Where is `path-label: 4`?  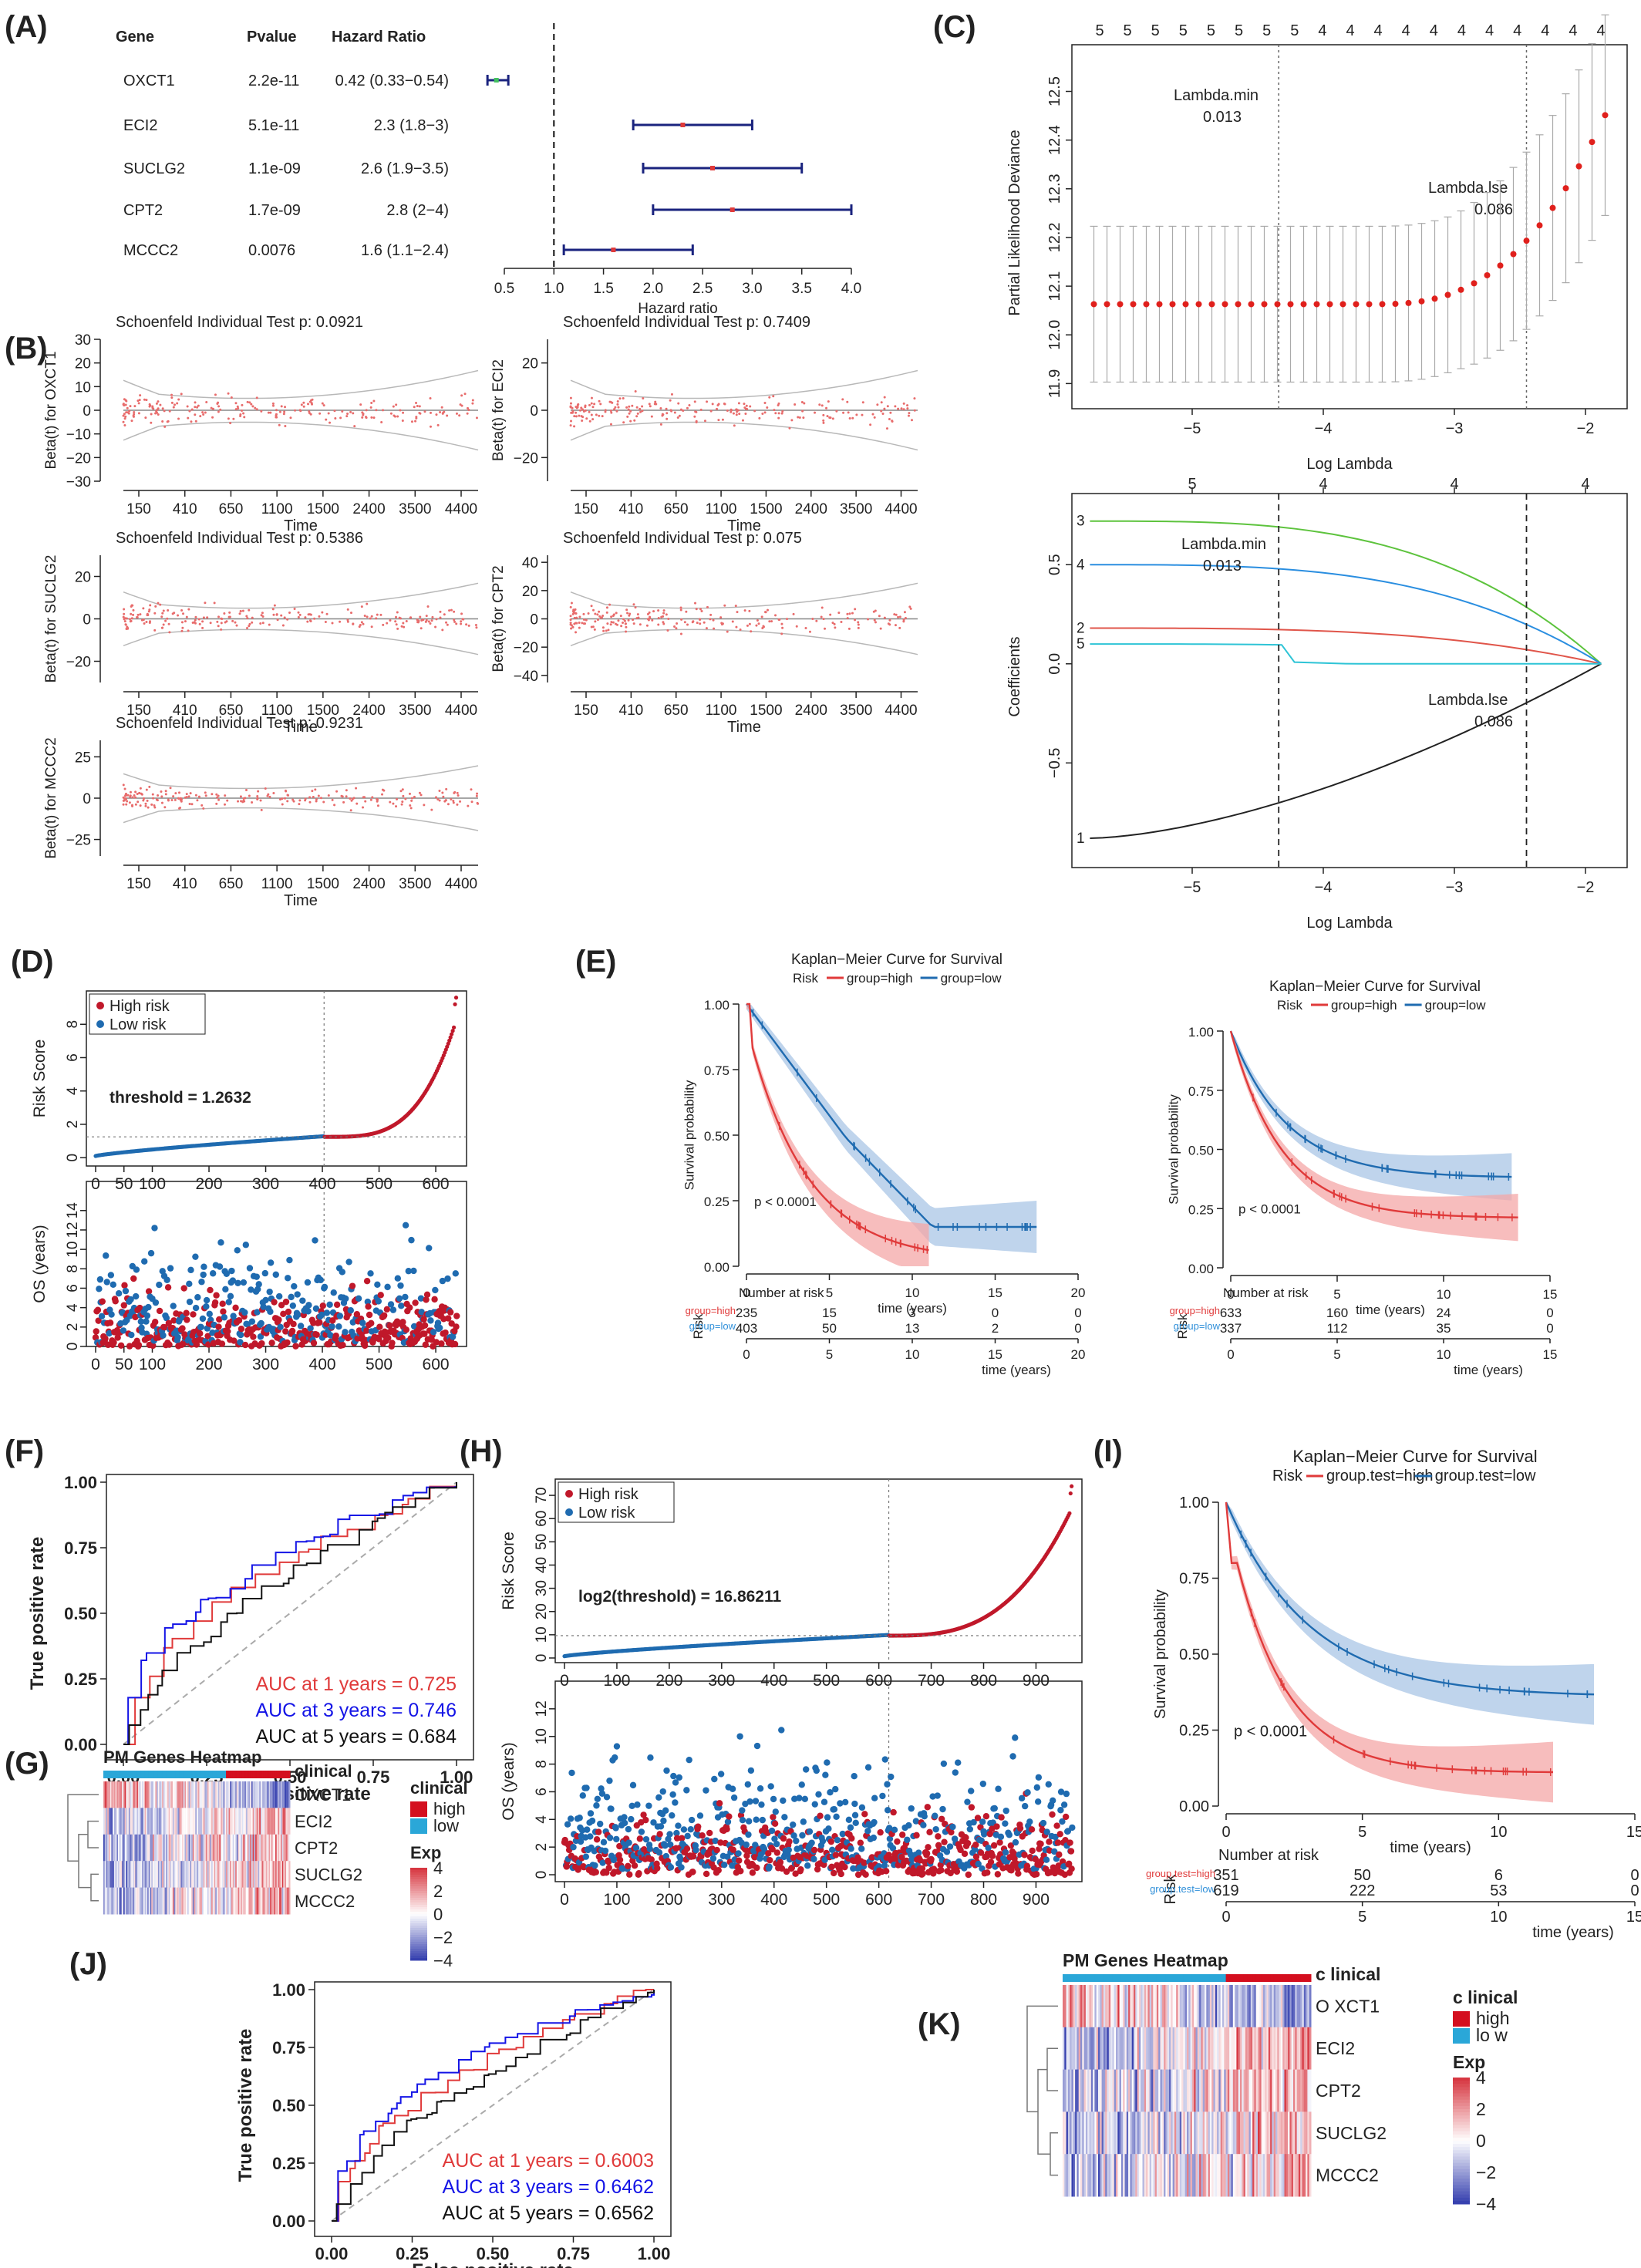 path-label: 4 is located at coordinates (1081, 565).